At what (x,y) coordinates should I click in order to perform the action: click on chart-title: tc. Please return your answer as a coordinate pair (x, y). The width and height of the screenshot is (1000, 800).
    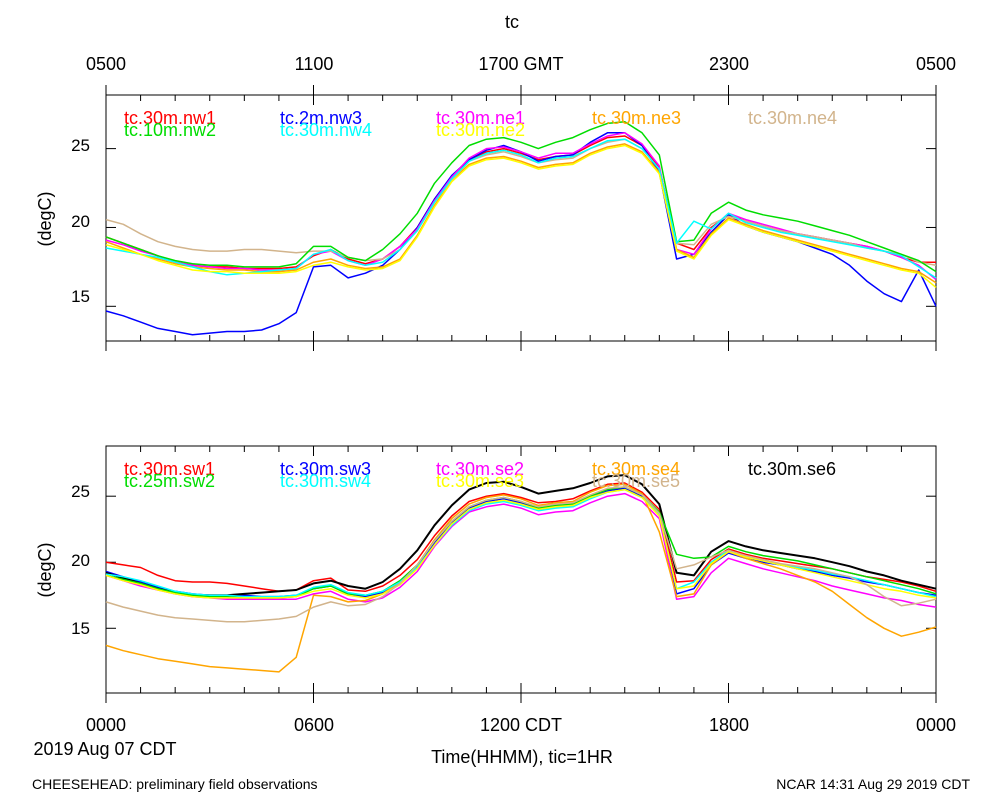
    Looking at the image, I should click on (512, 22).